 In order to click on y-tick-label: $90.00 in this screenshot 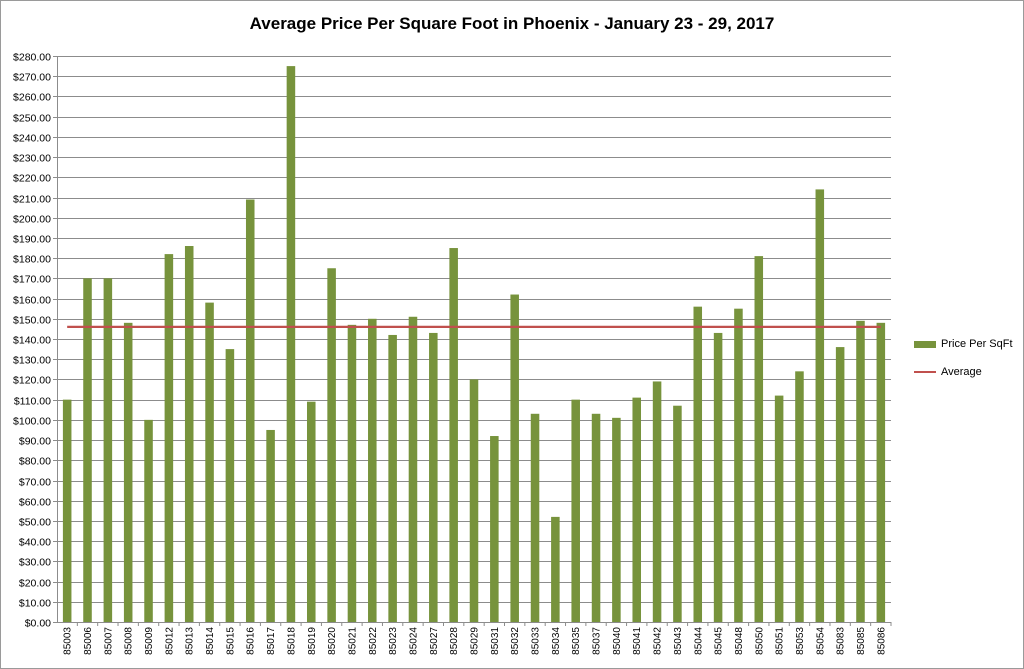, I will do `click(35, 442)`.